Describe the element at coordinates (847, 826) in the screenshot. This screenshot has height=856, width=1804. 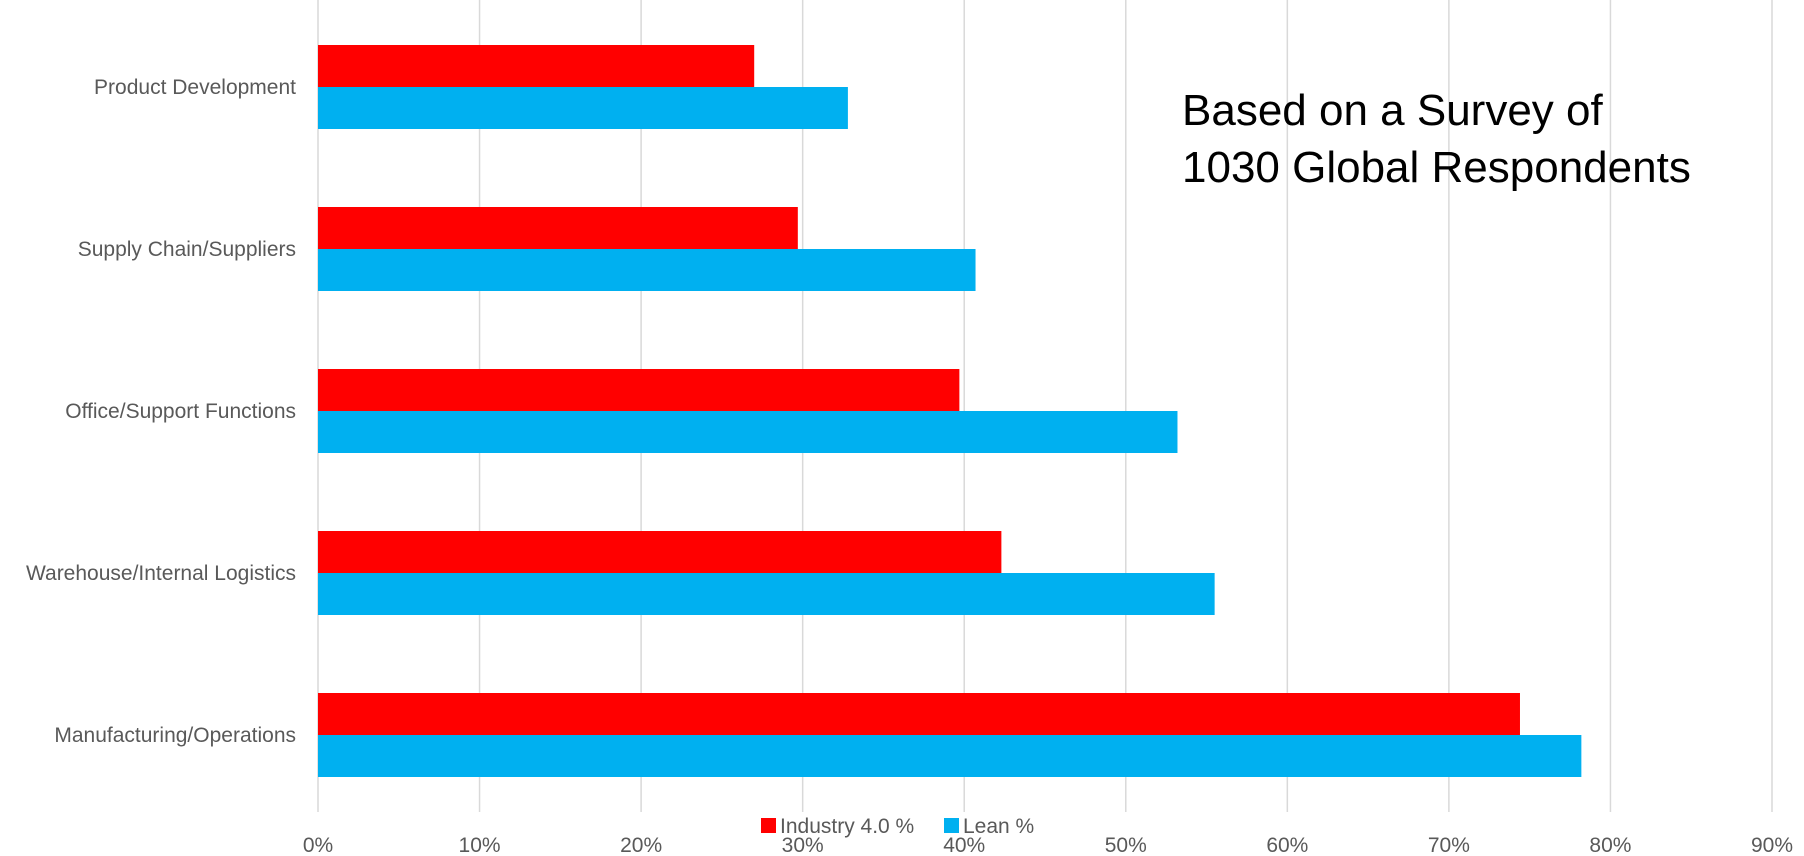
I see `legend-label-industry: Industry 4.0 %` at that location.